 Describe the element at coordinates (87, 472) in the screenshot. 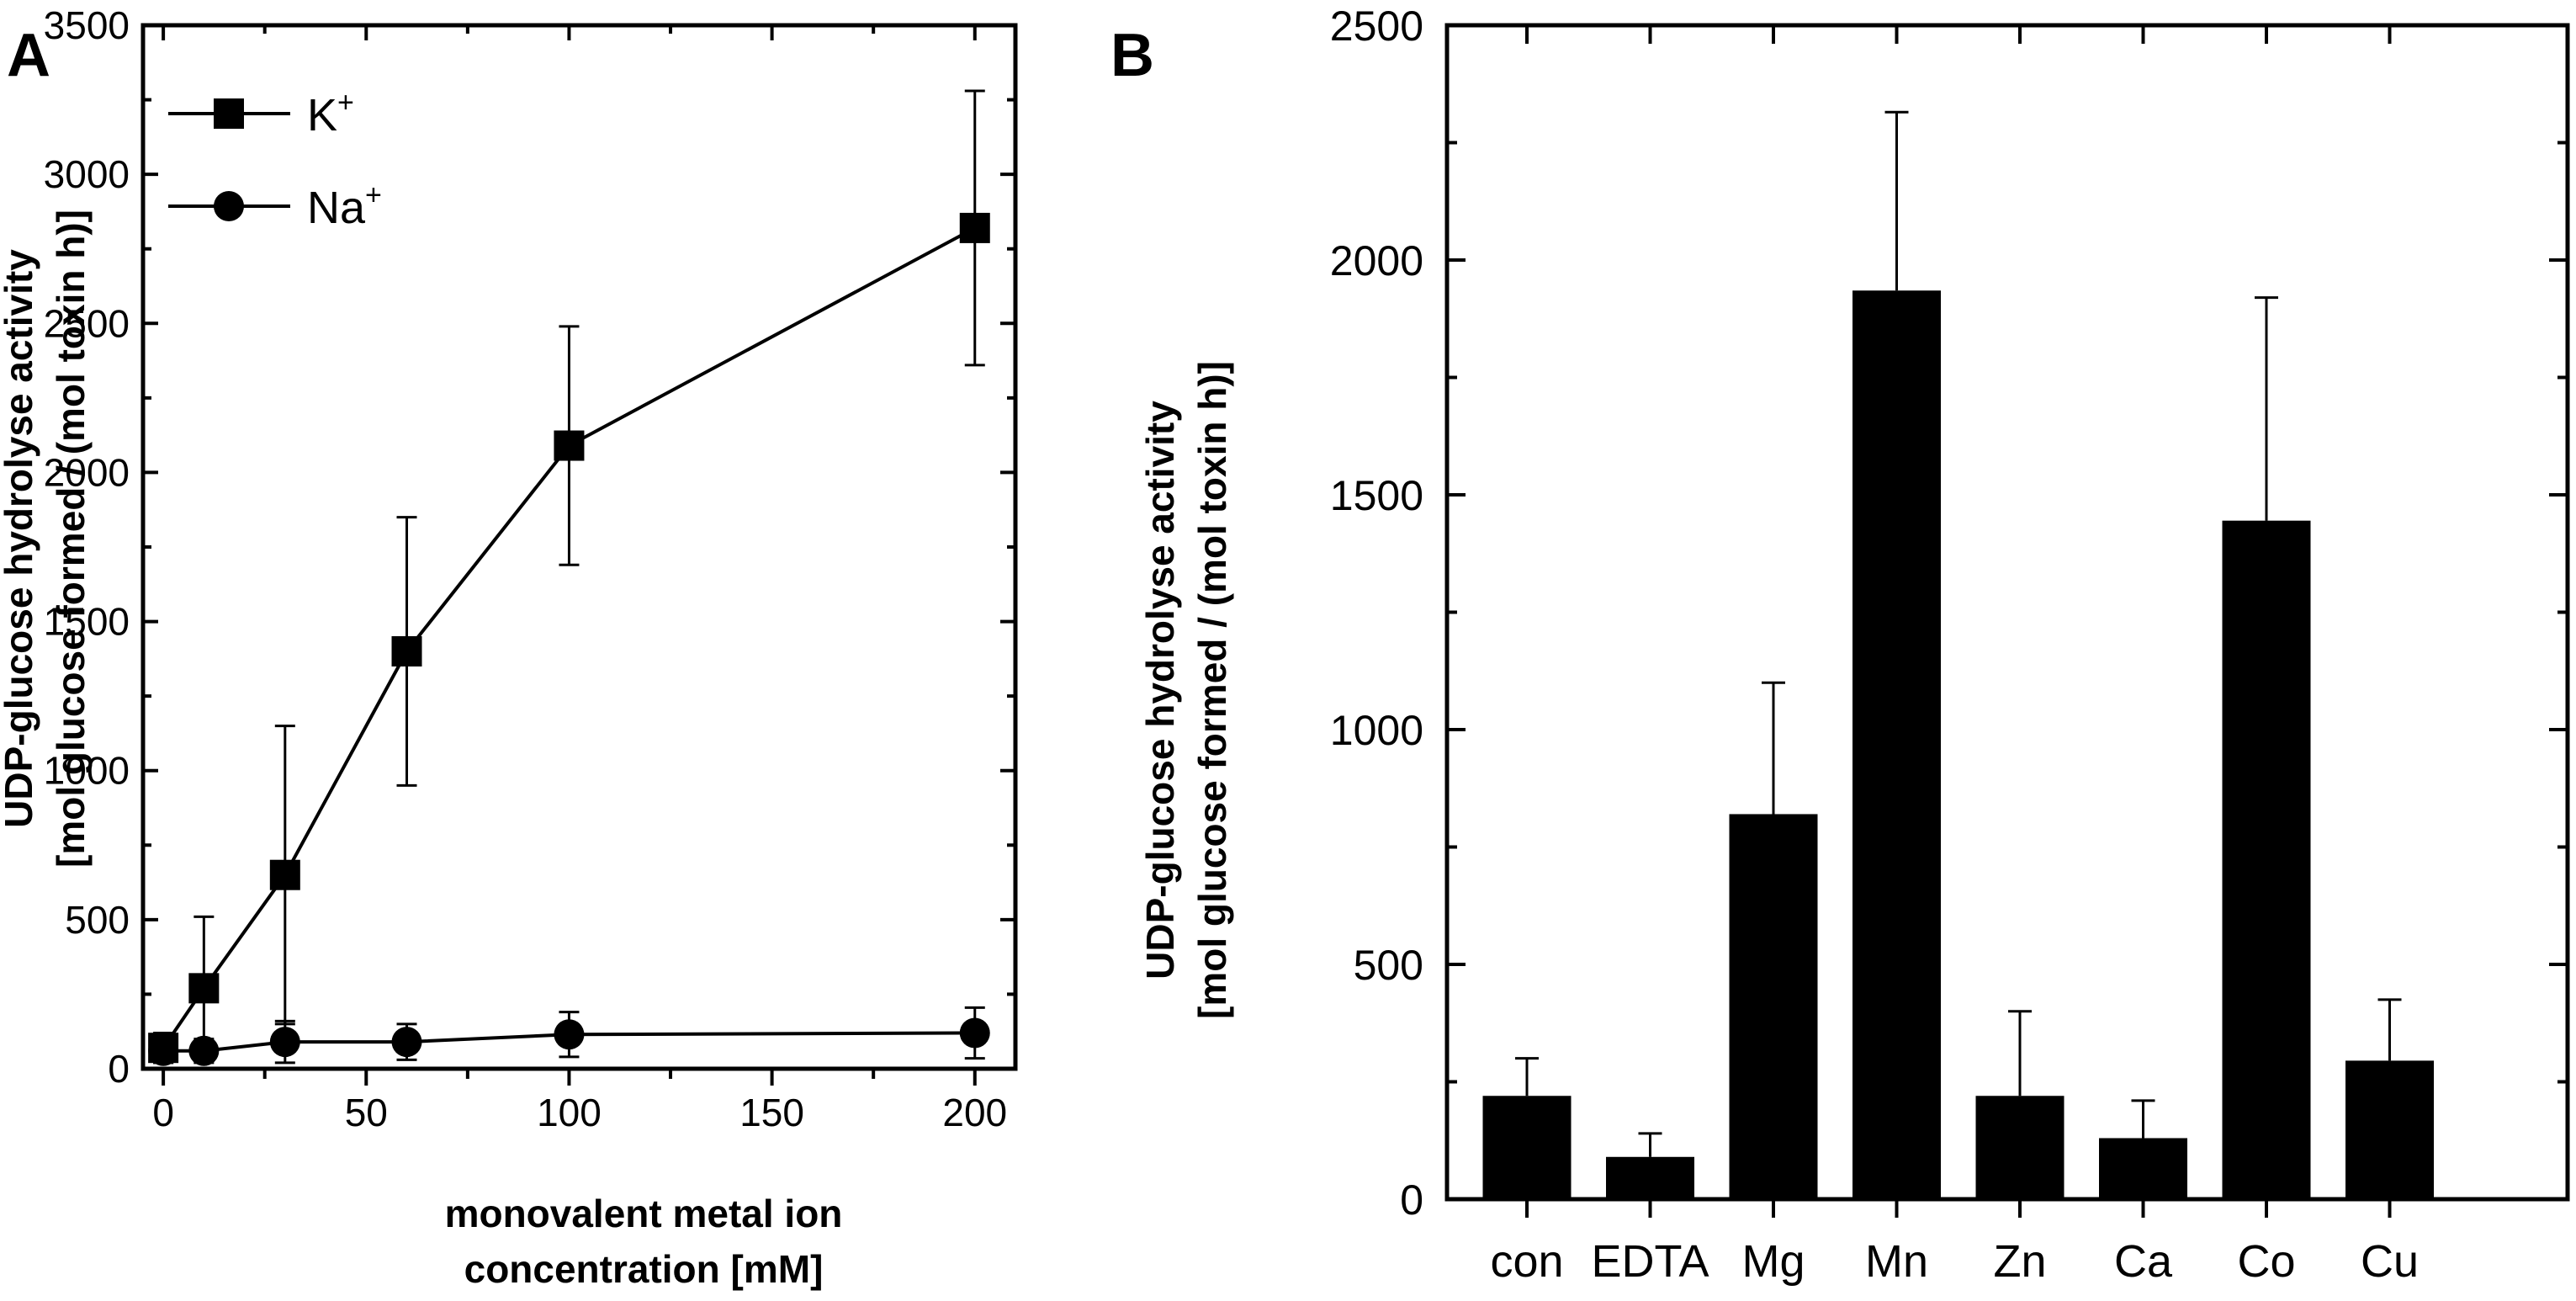

I see `panel-a-y-tick-label: 2000` at that location.